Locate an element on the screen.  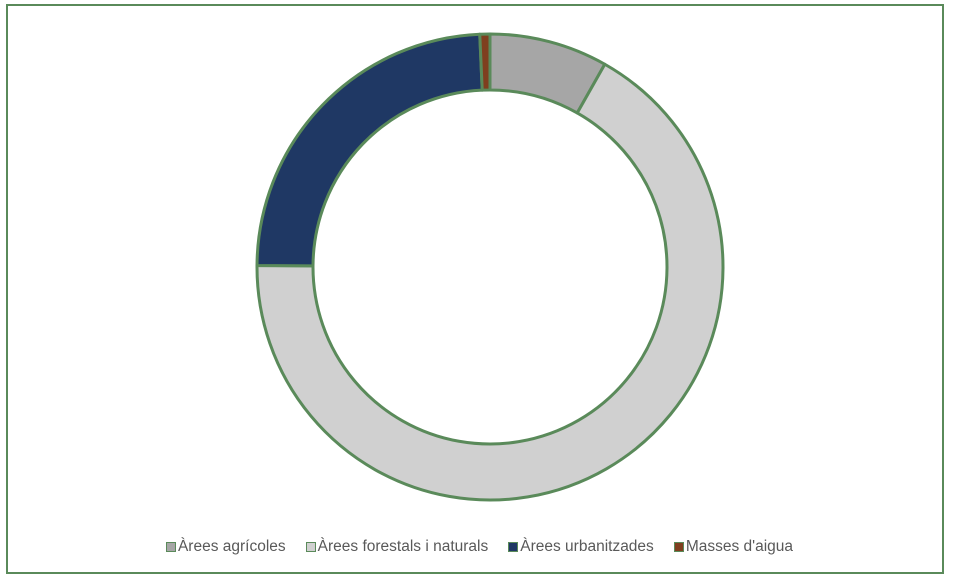
legend-item-arees-forestals: Àrees forestals i naturals is located at coordinates (397, 547).